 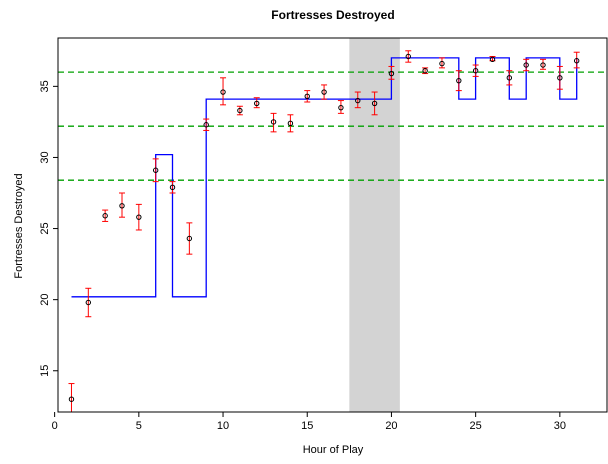 I want to click on x-axis-label: Hour of Play, so click(x=333, y=450).